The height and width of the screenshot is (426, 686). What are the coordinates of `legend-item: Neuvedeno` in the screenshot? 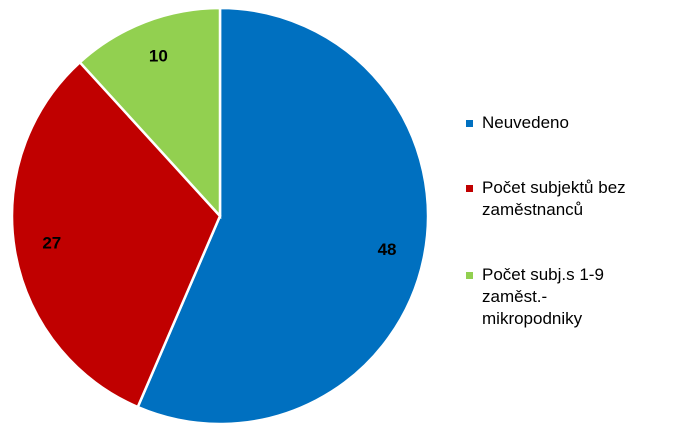 It's located at (576, 123).